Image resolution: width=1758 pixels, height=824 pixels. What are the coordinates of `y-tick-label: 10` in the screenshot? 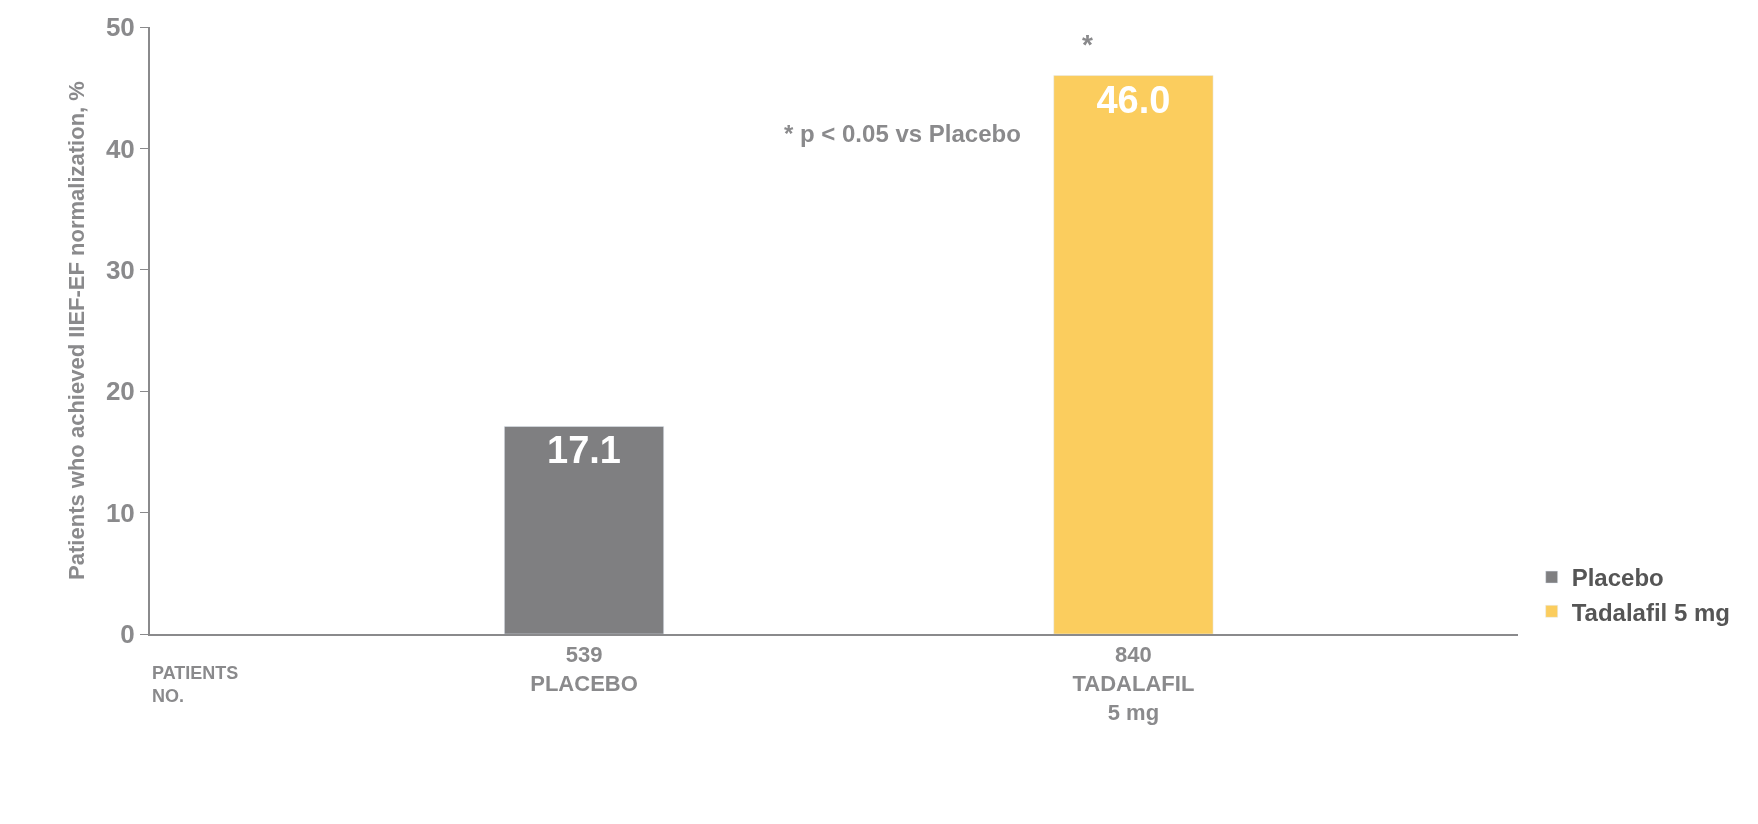 It's located at (120, 512).